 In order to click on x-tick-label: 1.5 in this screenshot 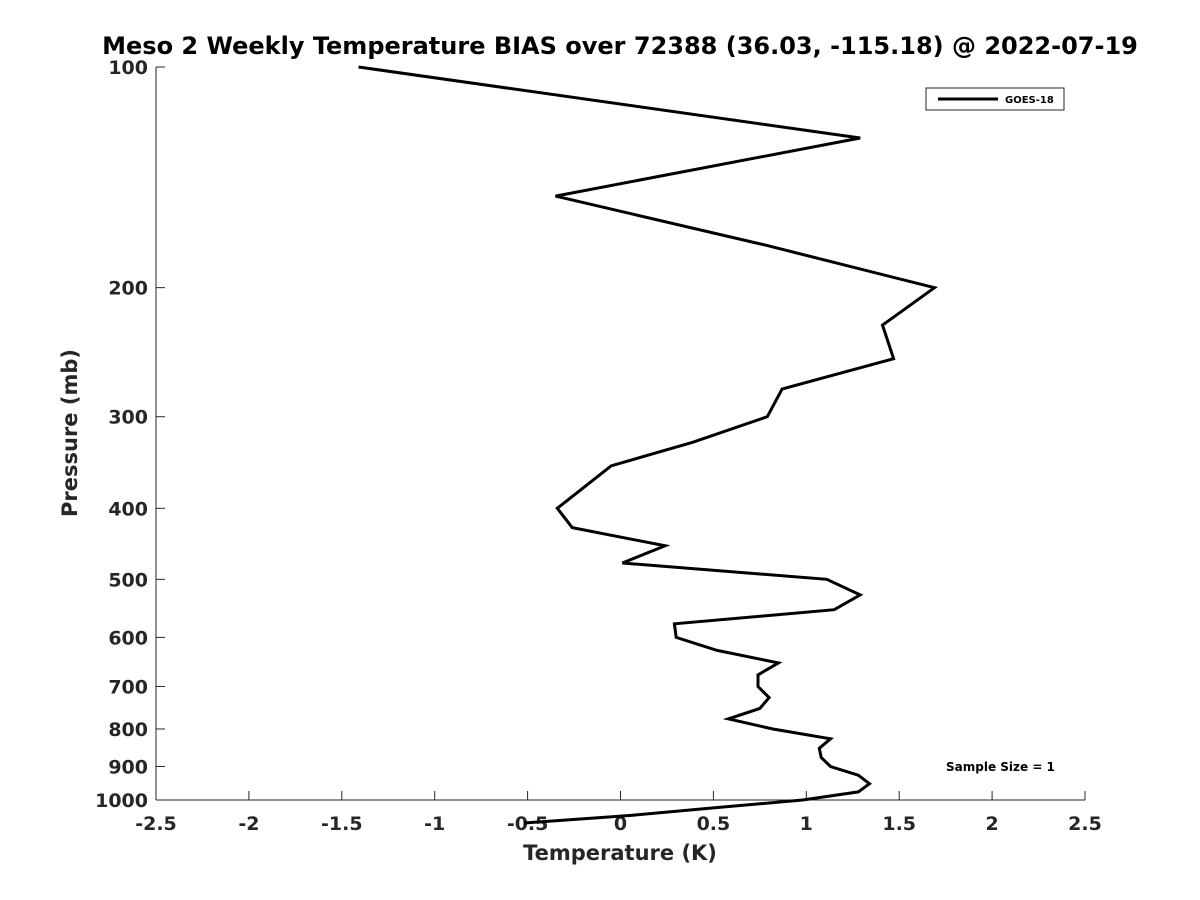, I will do `click(899, 824)`.